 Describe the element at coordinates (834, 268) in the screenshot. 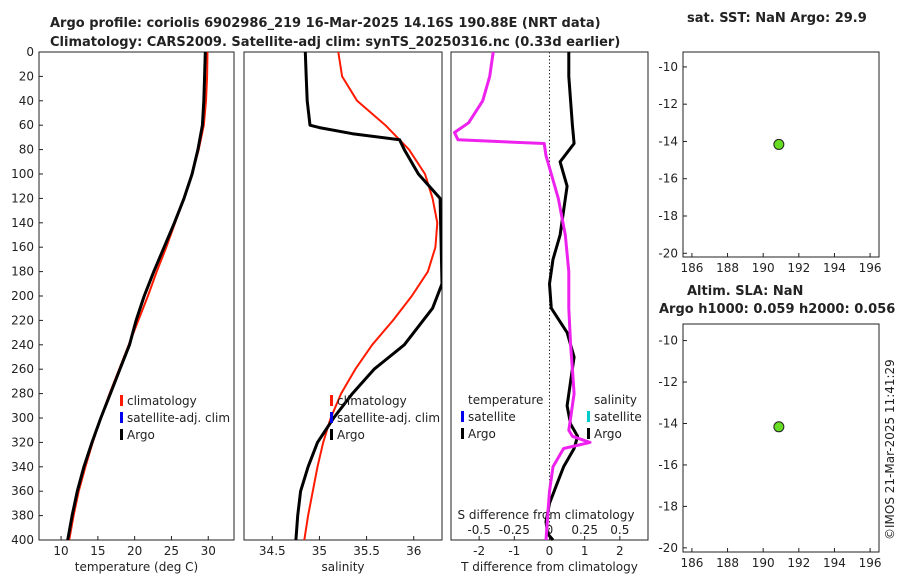

I see `sst_map-lon-tick-label: 194` at that location.